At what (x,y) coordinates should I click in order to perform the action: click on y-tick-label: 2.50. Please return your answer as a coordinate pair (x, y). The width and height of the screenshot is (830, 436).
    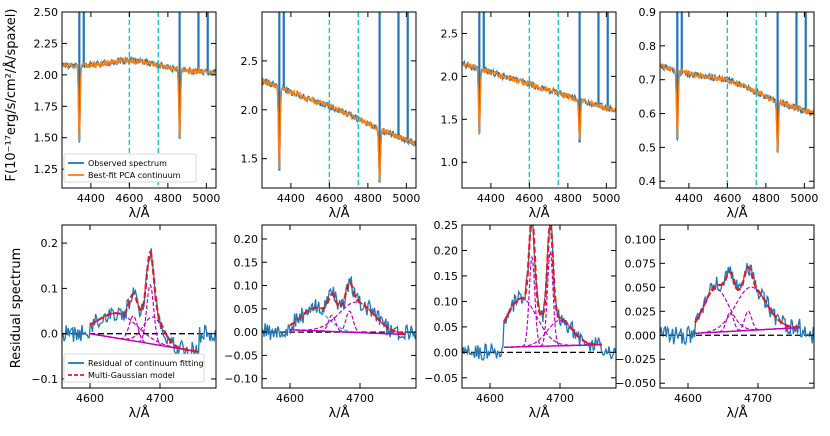
    Looking at the image, I should click on (46, 12).